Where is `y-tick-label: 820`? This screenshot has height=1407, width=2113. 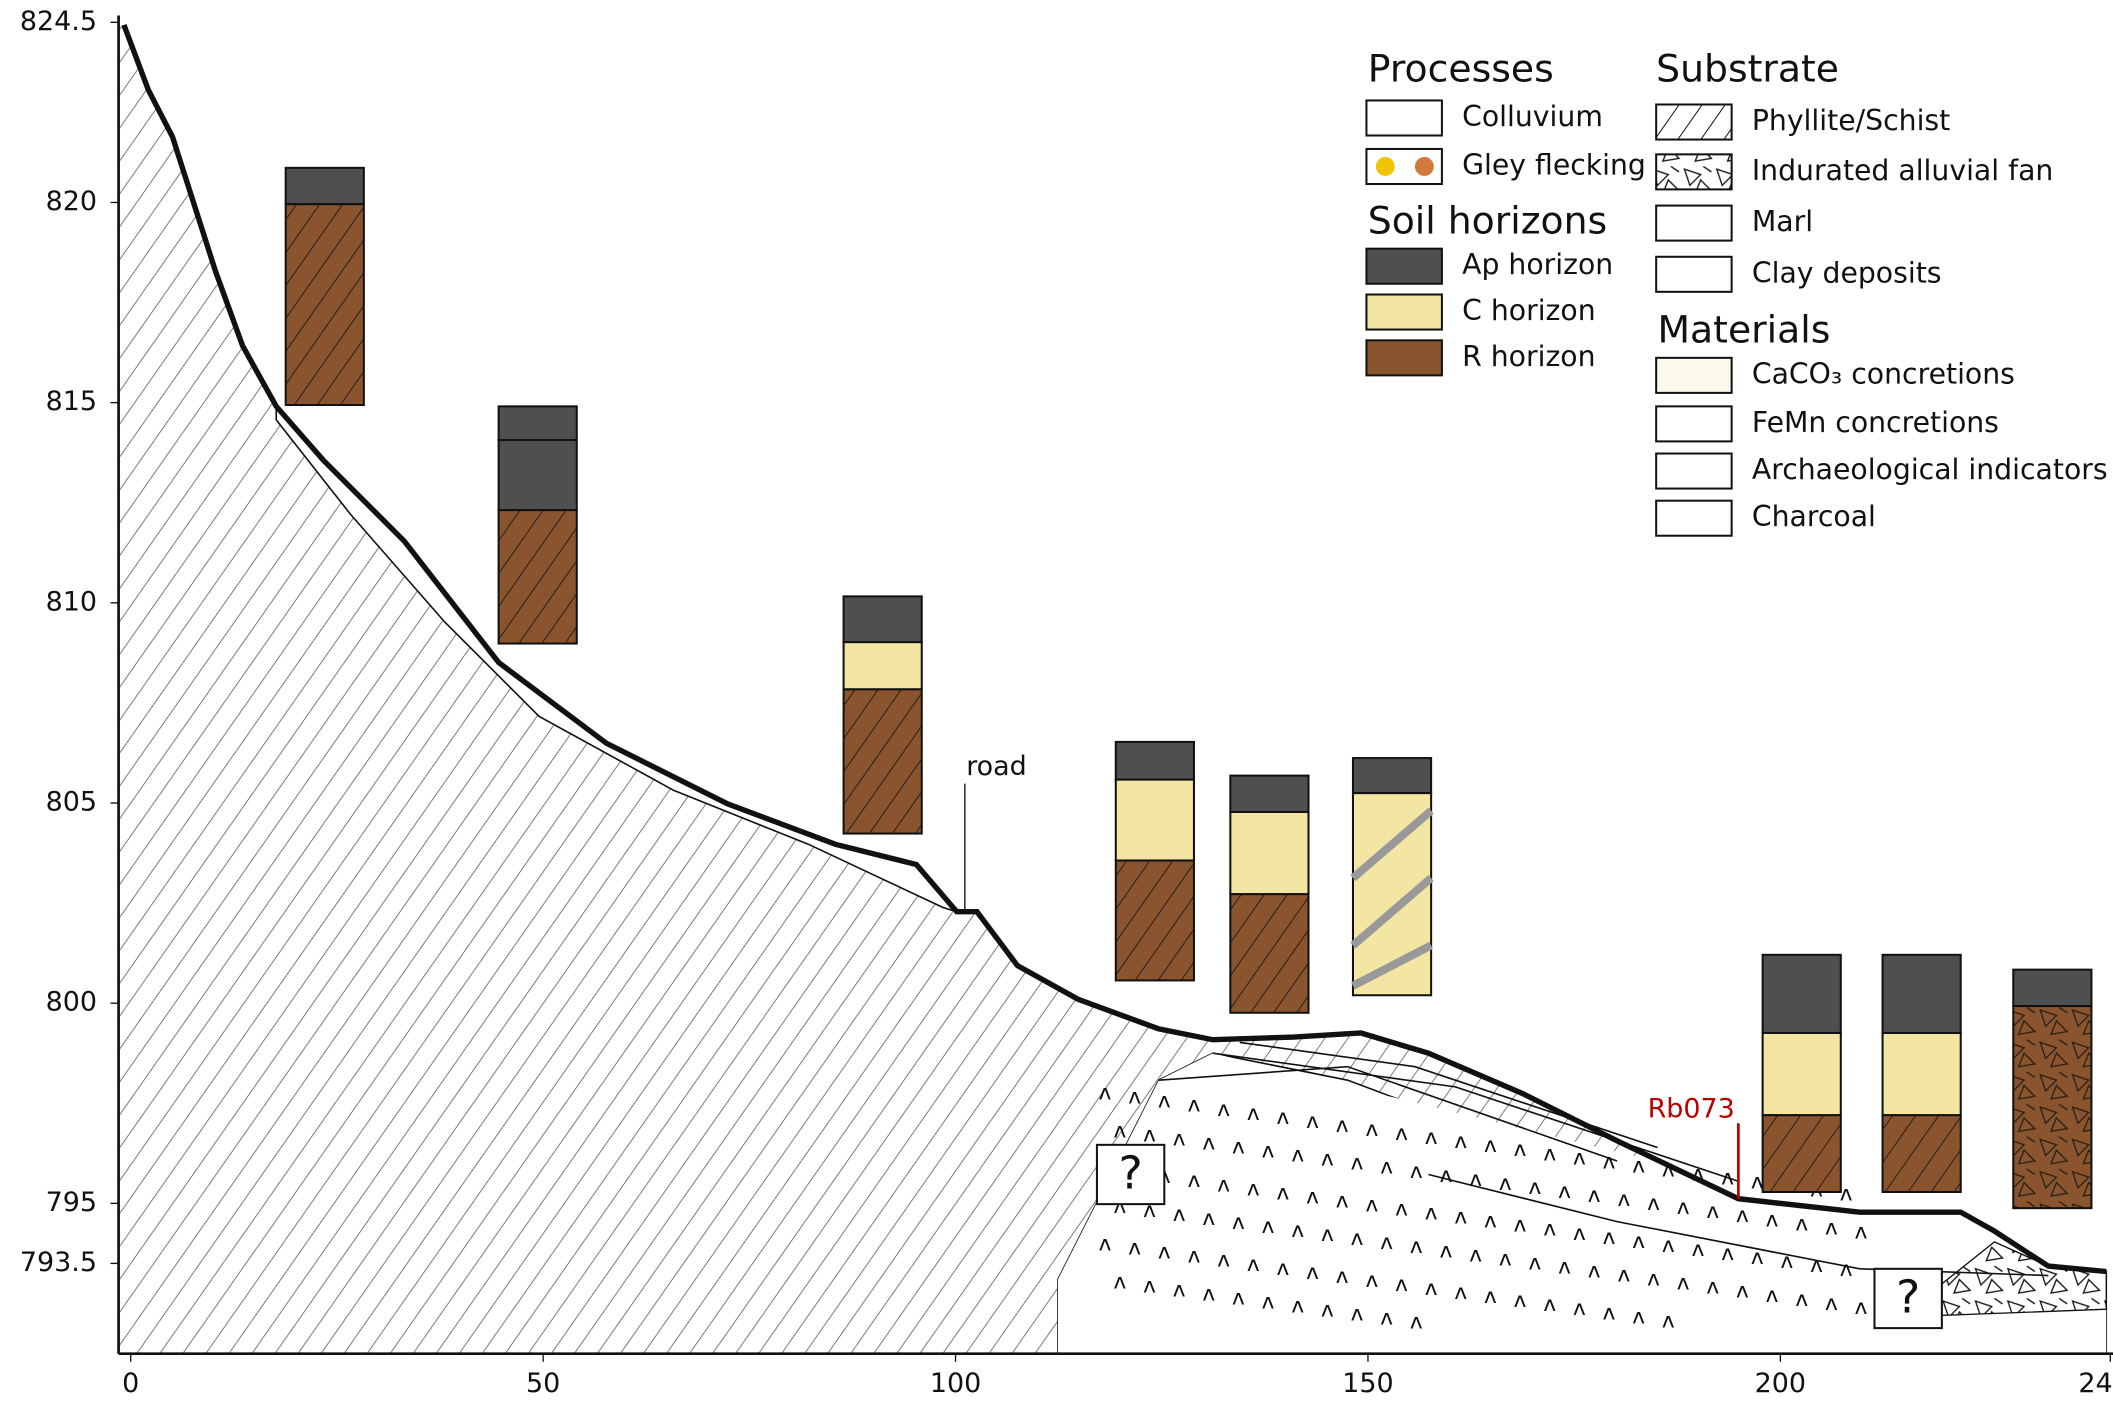 y-tick-label: 820 is located at coordinates (71, 201).